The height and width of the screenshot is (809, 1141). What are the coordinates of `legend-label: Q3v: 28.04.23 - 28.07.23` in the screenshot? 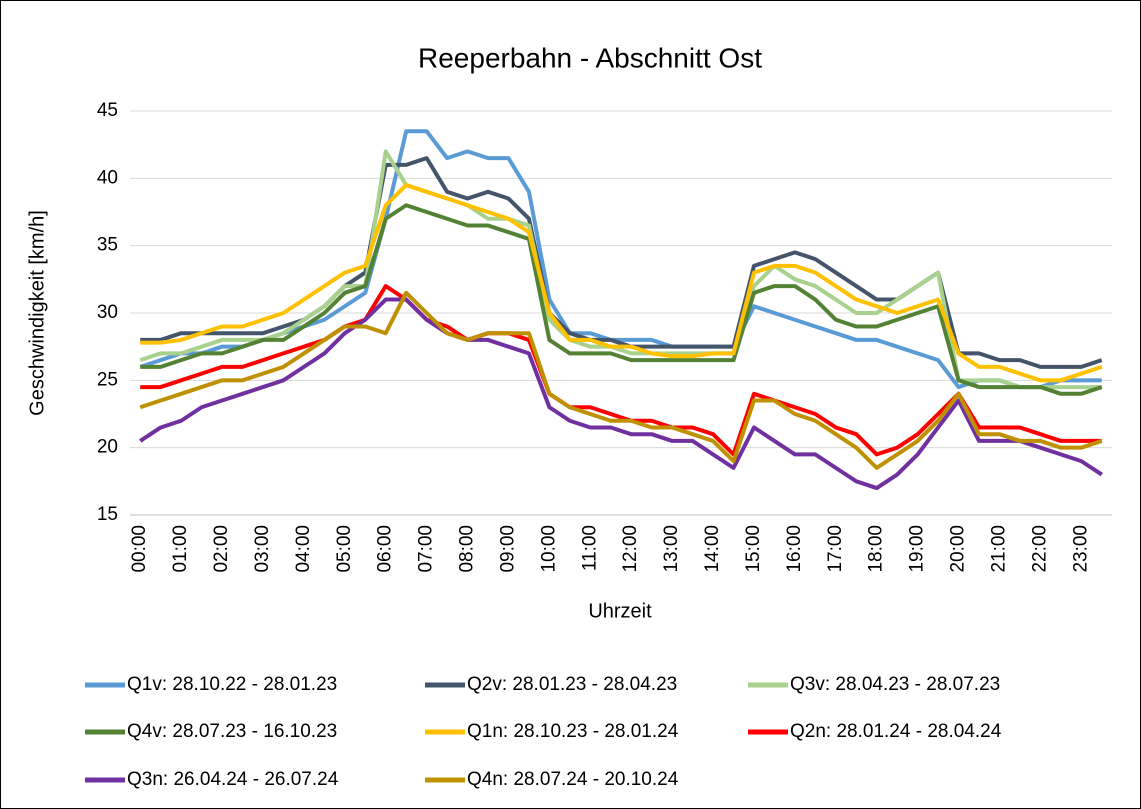 It's located at (895, 684).